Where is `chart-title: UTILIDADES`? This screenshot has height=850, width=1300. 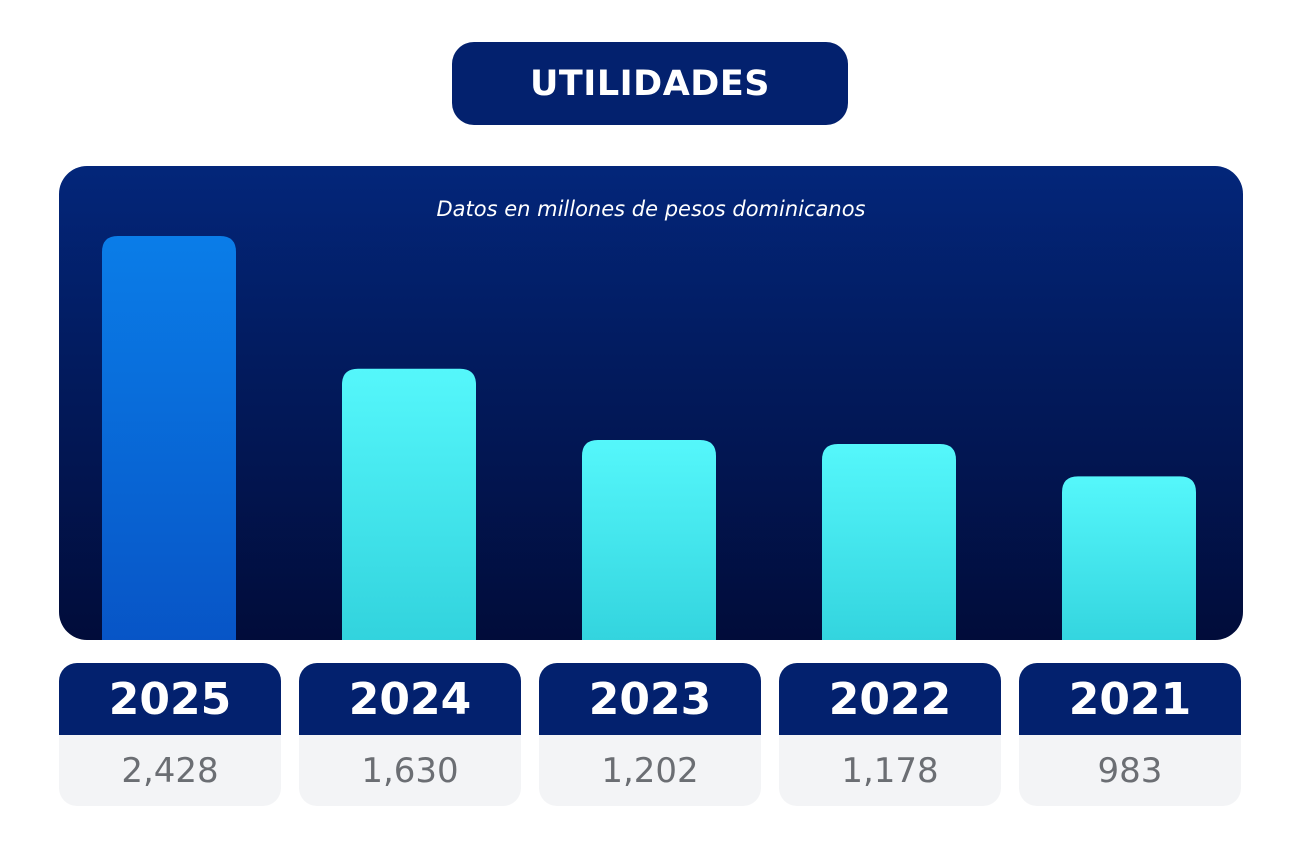
chart-title: UTILIDADES is located at coordinates (650, 83).